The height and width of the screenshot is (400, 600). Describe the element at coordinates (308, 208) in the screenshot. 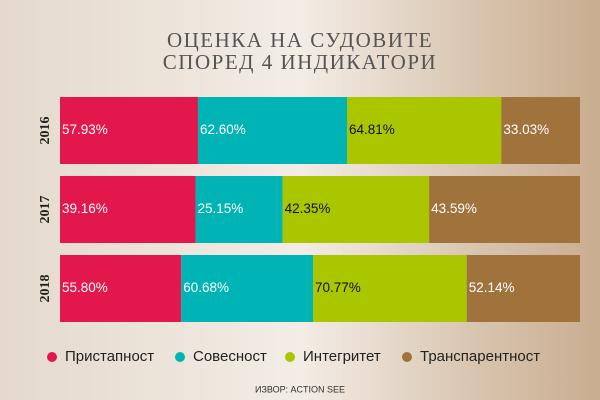

I see `data-label: 42.35%` at that location.